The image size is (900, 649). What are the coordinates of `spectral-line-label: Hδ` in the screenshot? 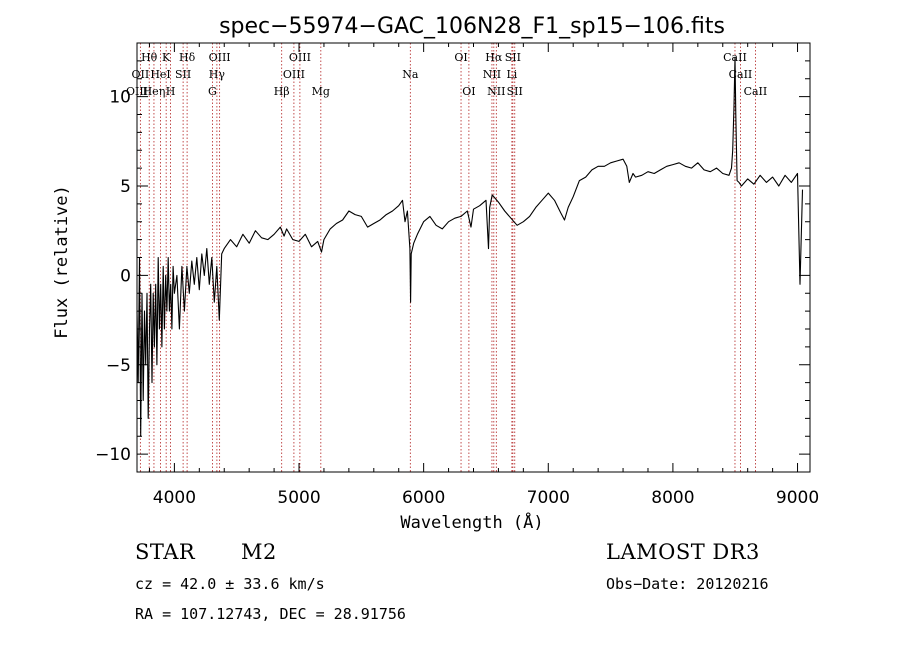 It's located at (187, 57).